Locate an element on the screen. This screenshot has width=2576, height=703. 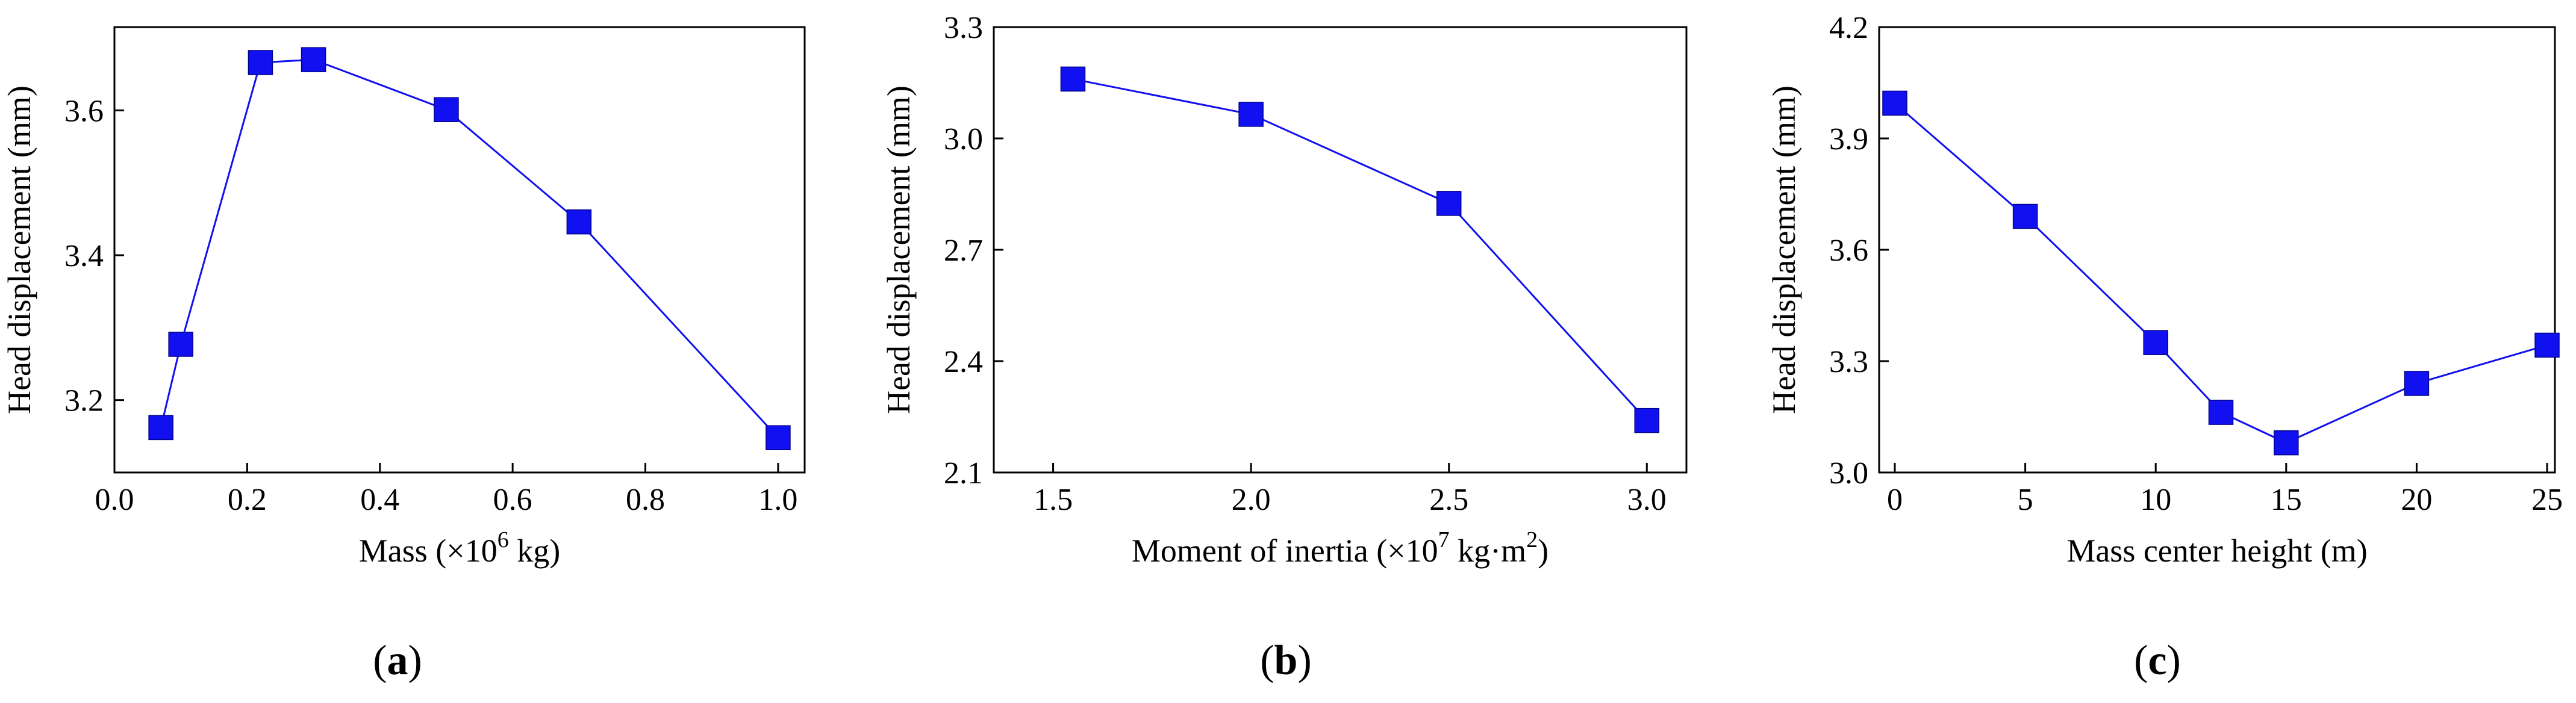
panel-caption: (a) is located at coordinates (397, 660).